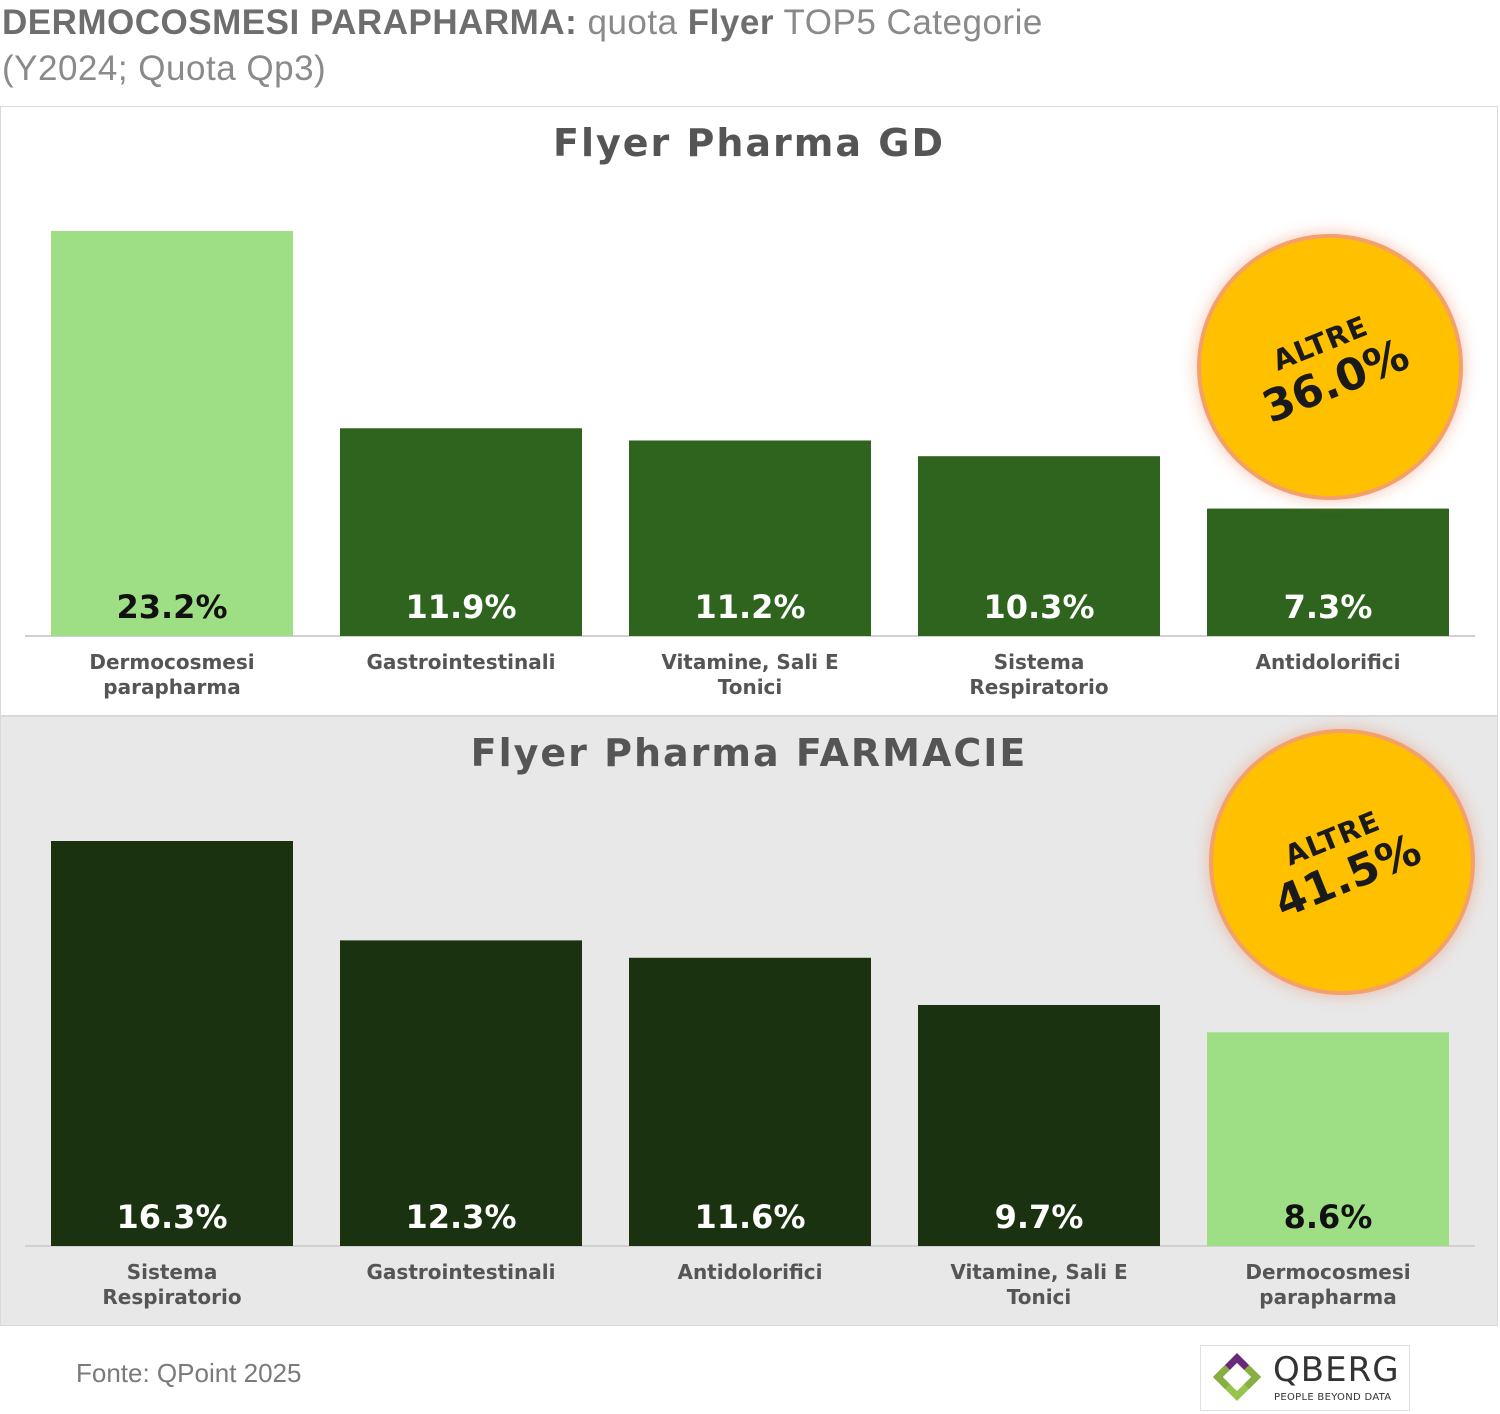 Image resolution: width=1500 pixels, height=1414 pixels. Describe the element at coordinates (1342, 862) in the screenshot. I see `altre-badge-farmacie: ALTRE 41.5%` at that location.